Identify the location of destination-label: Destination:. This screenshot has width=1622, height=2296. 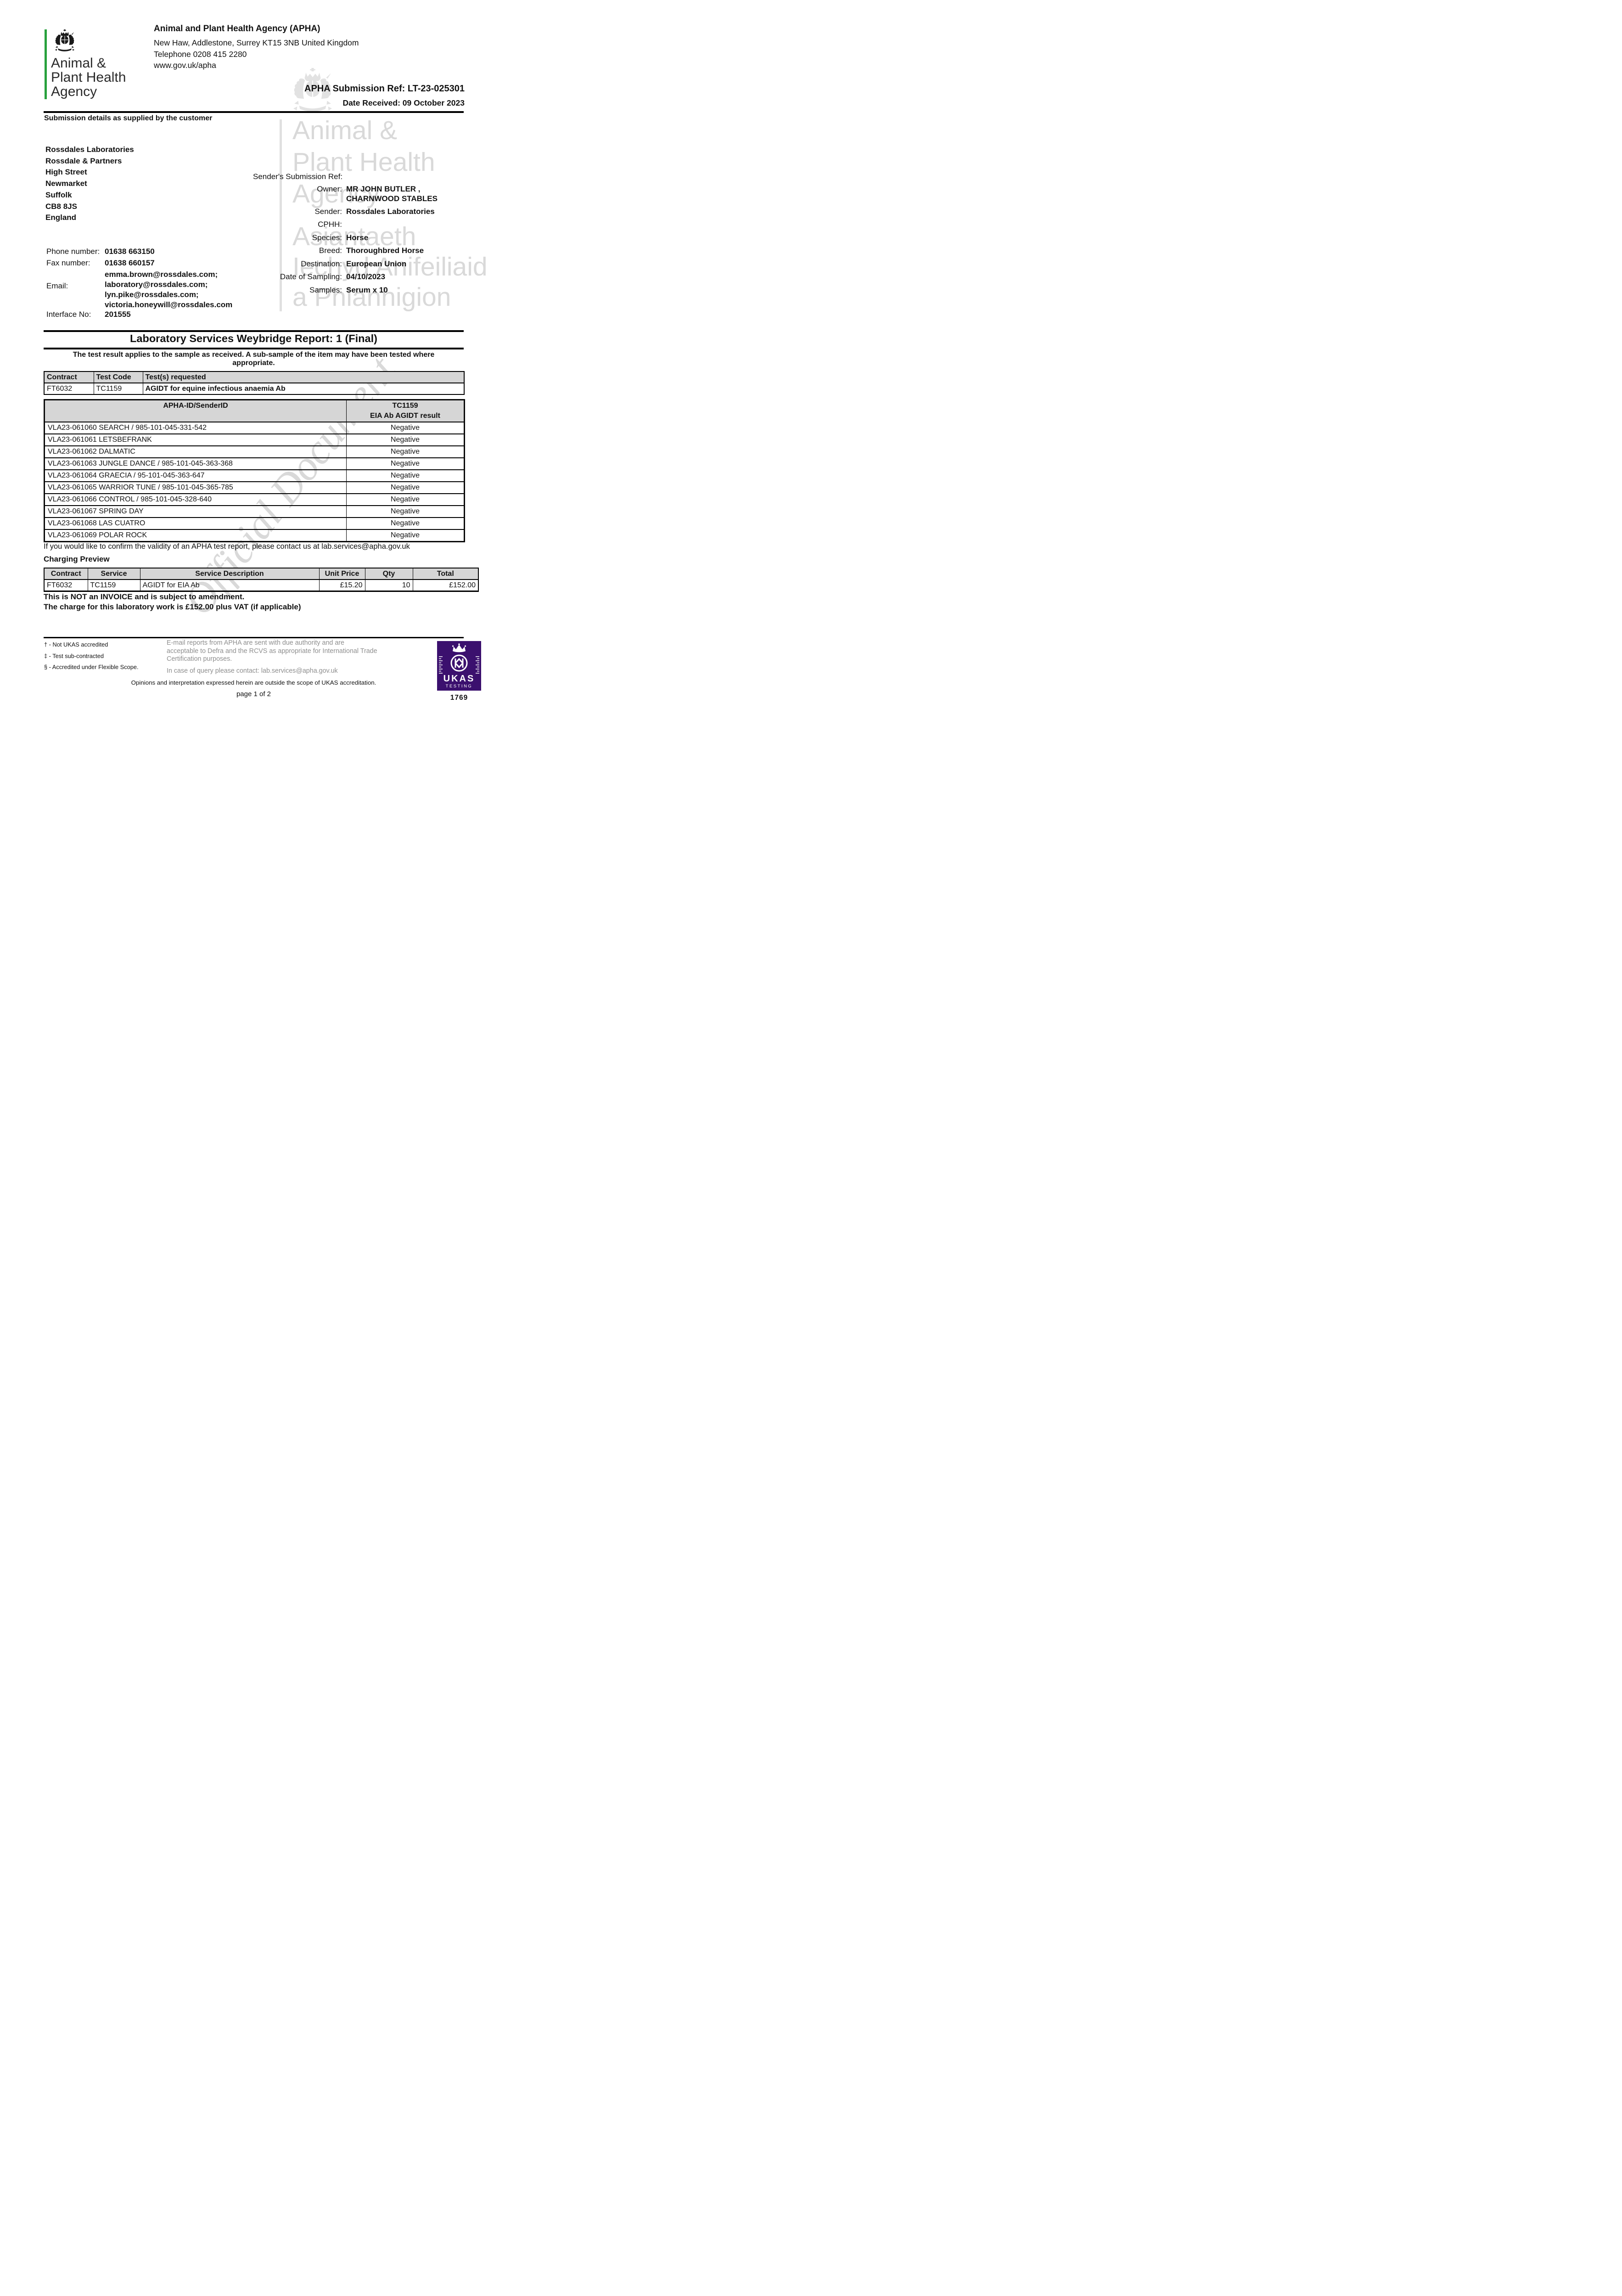
(322, 264).